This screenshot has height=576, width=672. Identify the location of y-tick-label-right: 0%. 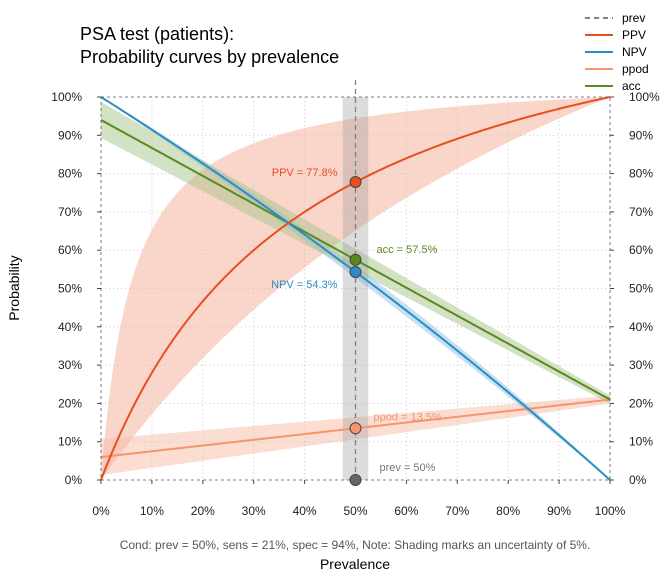
(638, 480).